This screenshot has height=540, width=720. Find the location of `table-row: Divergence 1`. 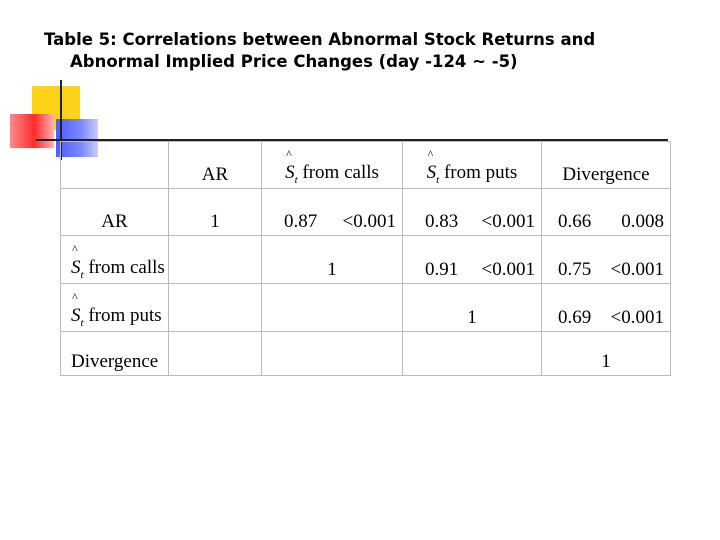

table-row: Divergence 1 is located at coordinates (365, 353).